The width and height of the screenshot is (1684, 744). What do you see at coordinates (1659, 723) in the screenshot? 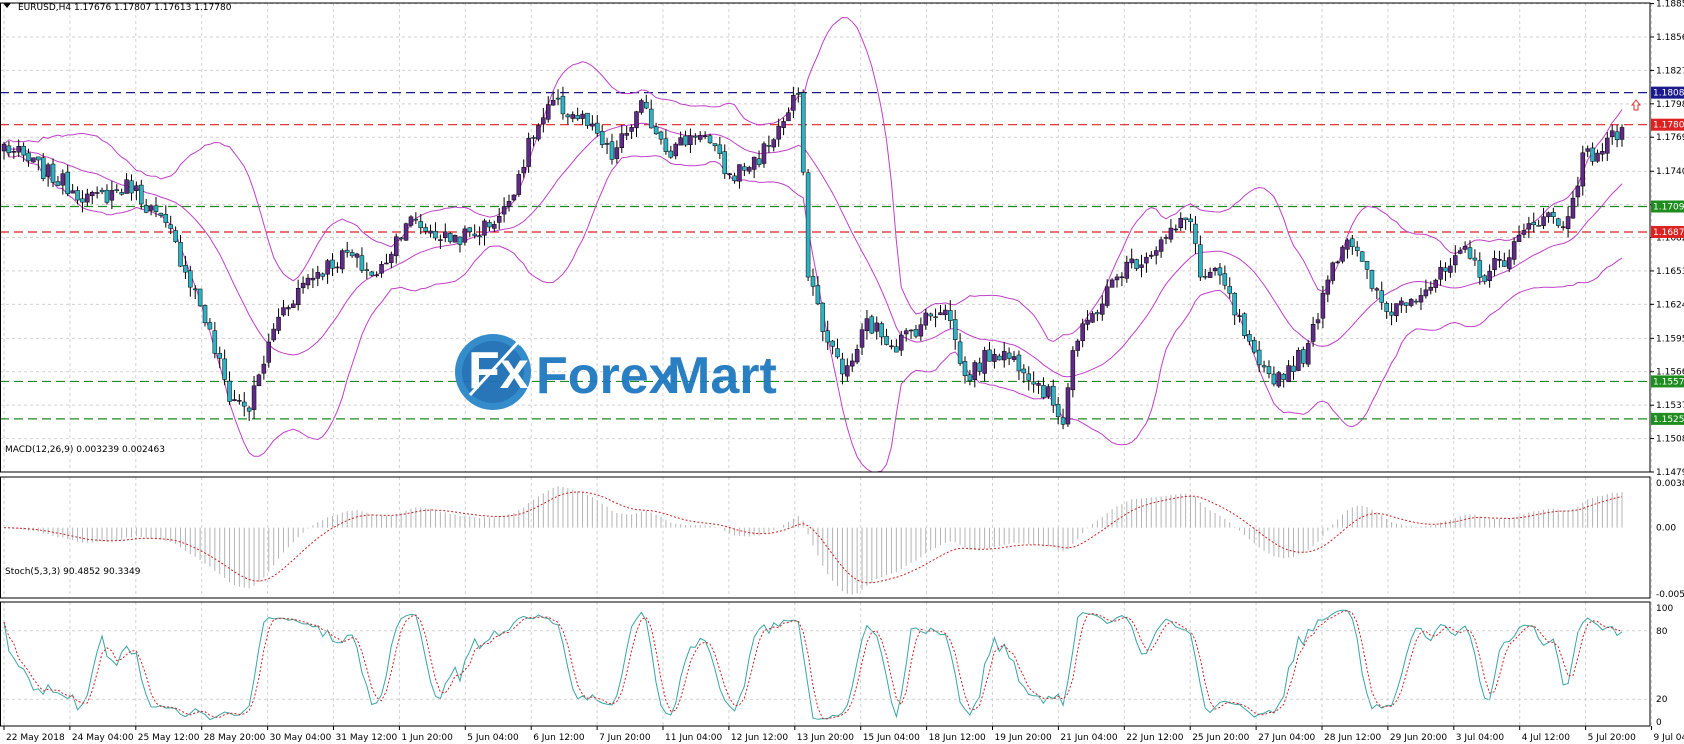
I see `stochastic-tick-label: 0` at bounding box center [1659, 723].